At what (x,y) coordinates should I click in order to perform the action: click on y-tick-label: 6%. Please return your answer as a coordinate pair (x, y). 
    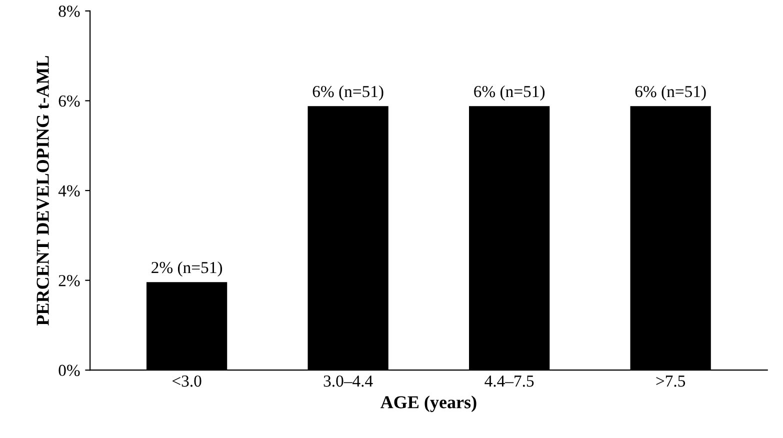
    Looking at the image, I should click on (69, 101).